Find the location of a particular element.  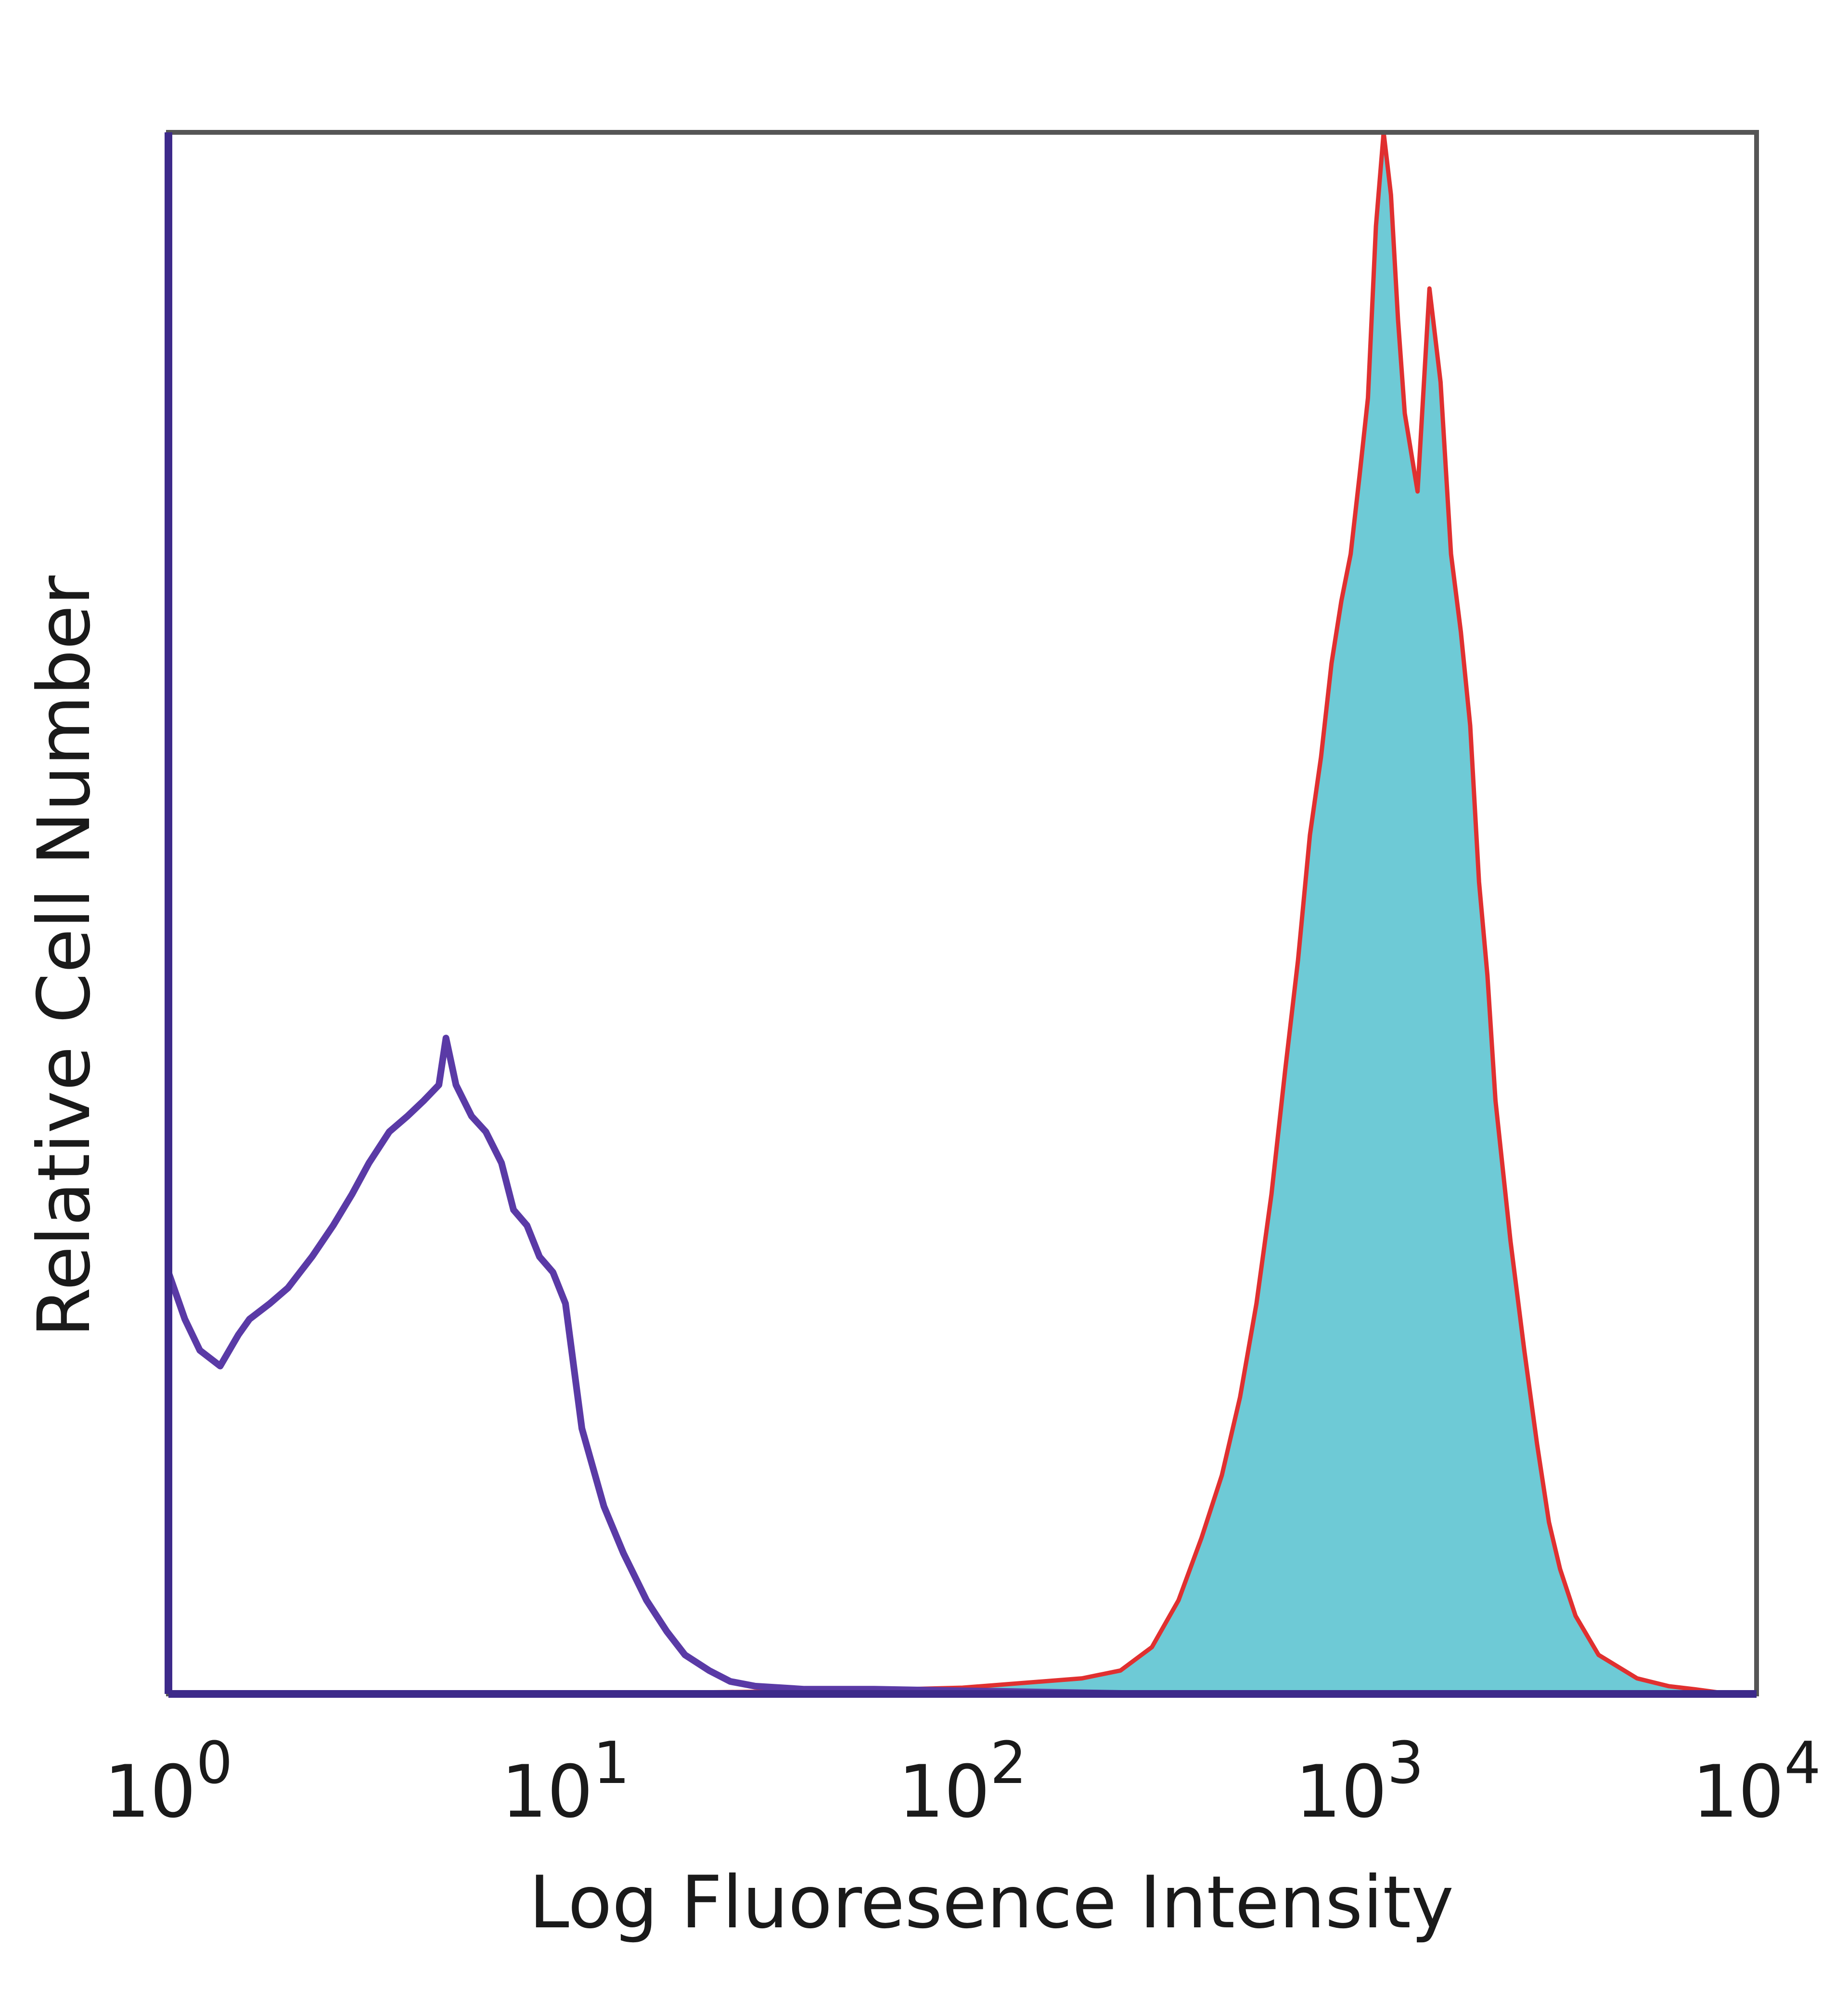

y-axis-label: Relative Cell Number is located at coordinates (64, 957).